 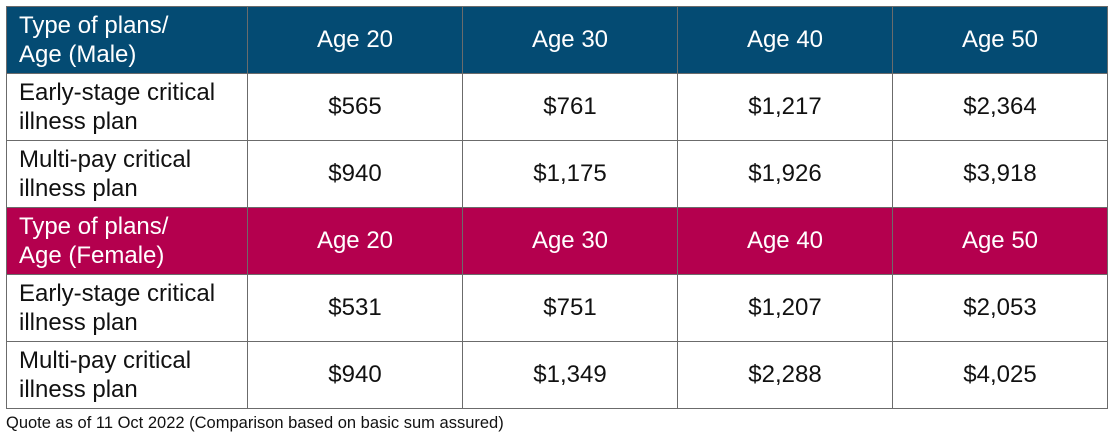 What do you see at coordinates (570, 308) in the screenshot?
I see `premium-cell: $751` at bounding box center [570, 308].